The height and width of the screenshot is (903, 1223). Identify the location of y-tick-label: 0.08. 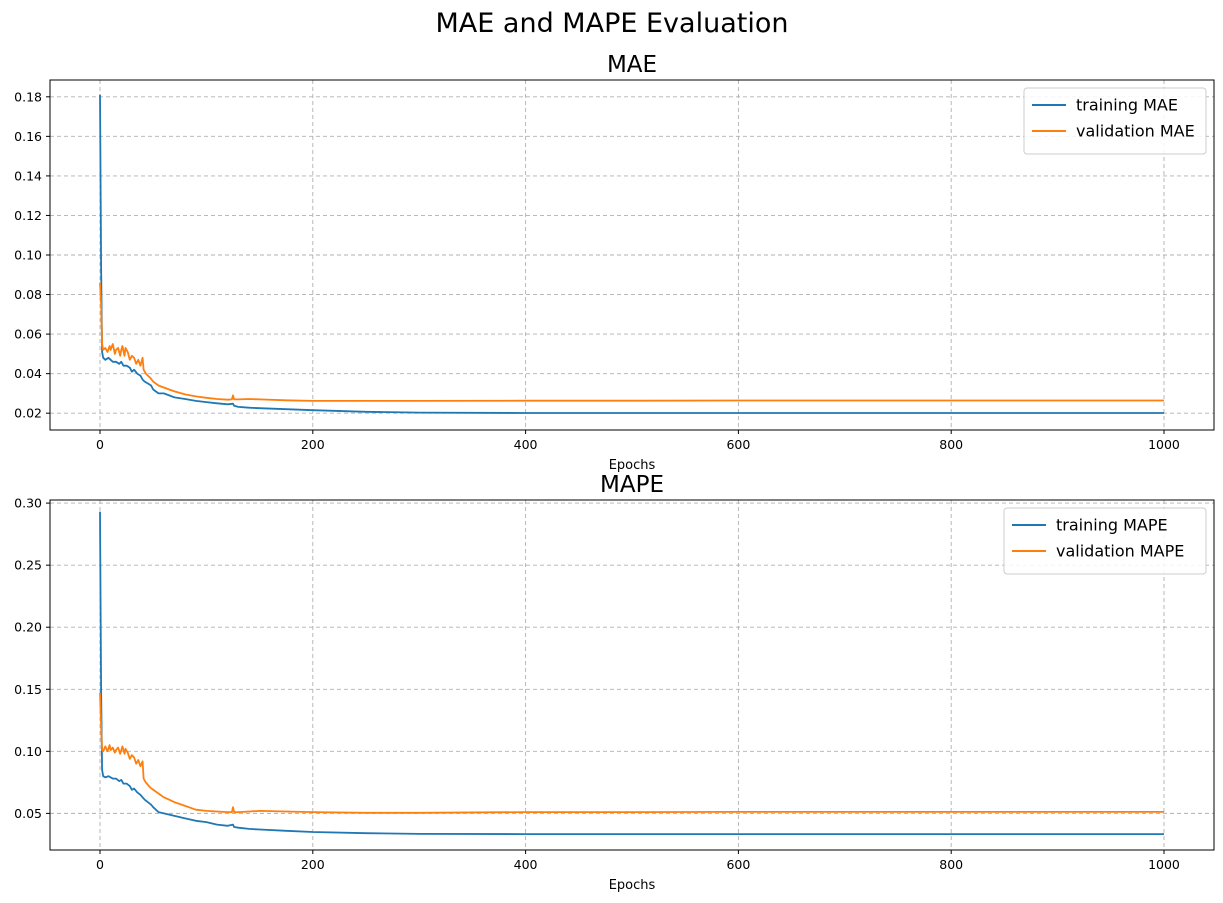
(28, 294).